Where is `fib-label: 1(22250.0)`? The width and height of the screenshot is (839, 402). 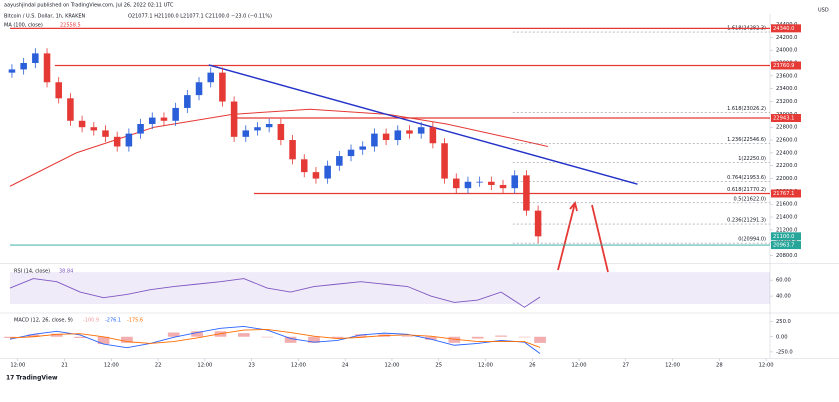 fib-label: 1(22250.0) is located at coordinates (752, 159).